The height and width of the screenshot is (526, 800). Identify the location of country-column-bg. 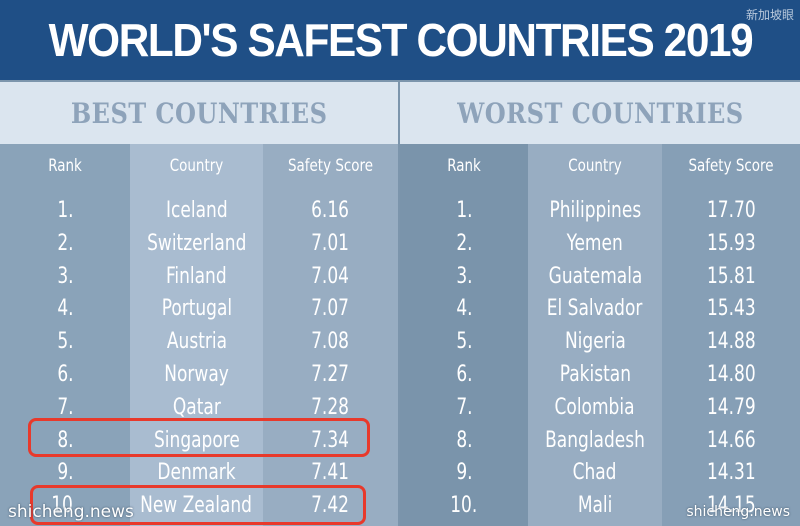
(196, 335).